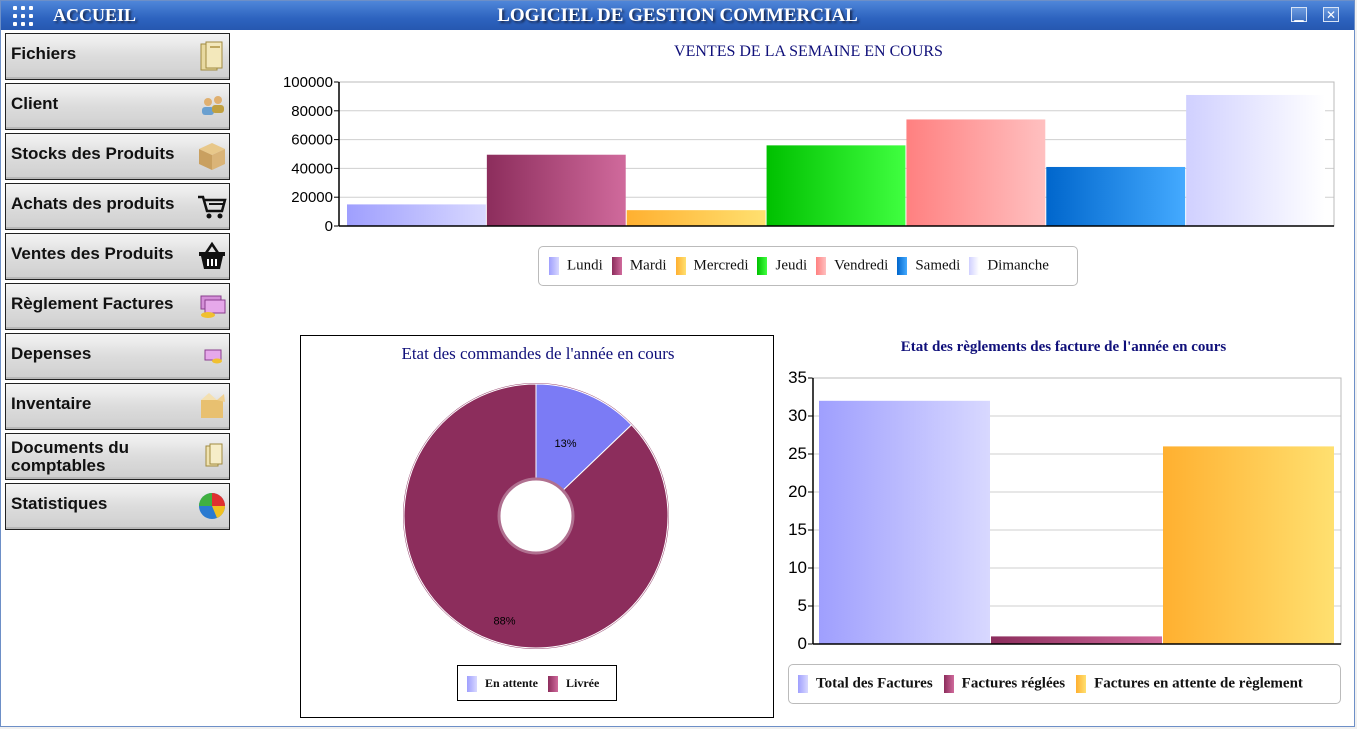 Image resolution: width=1357 pixels, height=729 pixels. I want to click on orders-pie-legend: En attente Livrée, so click(537, 683).